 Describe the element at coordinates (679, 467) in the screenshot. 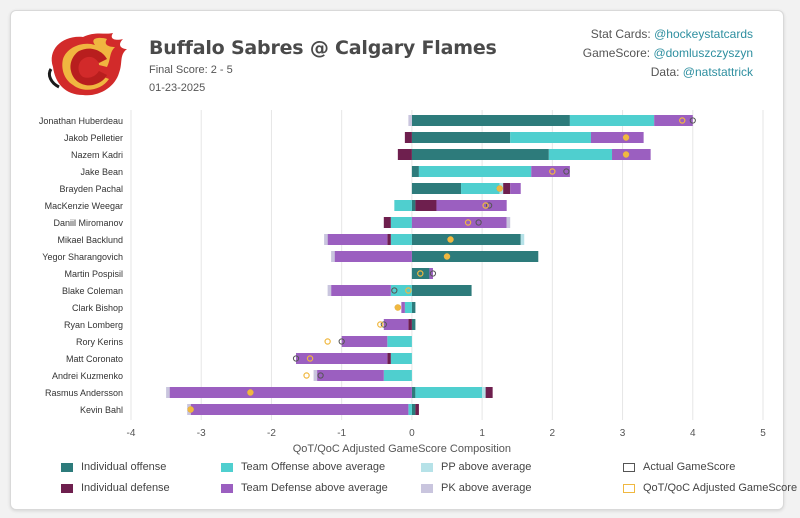

I see `legend-item-actual-marker: Actual GameScore` at that location.